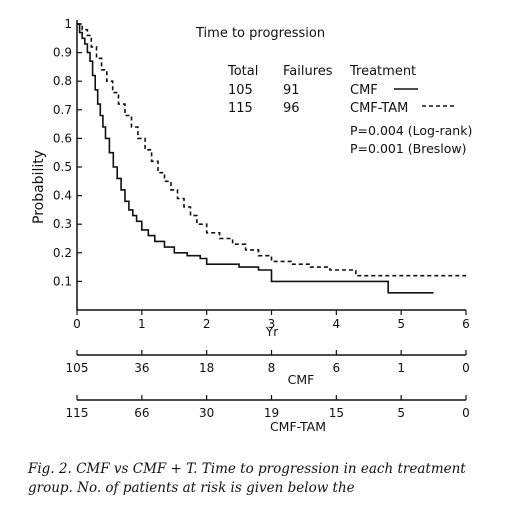 Image resolution: width=515 pixels, height=508 pixels. What do you see at coordinates (206, 413) in the screenshot?
I see `at-risk-value: 30` at bounding box center [206, 413].